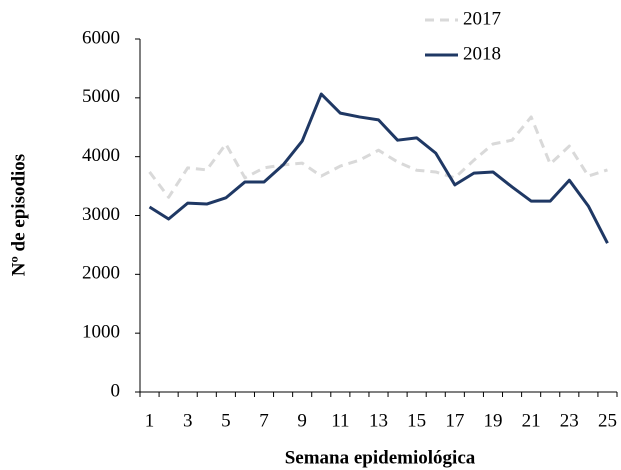  I want to click on y-tick-label: 3000, so click(101, 214).